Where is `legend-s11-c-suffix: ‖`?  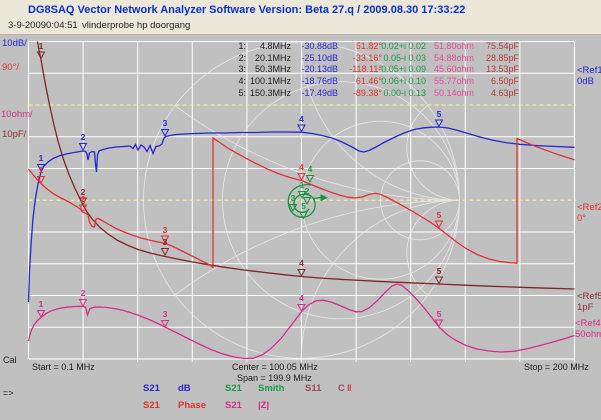
legend-s11-c-suffix: ‖ is located at coordinates (349, 388).